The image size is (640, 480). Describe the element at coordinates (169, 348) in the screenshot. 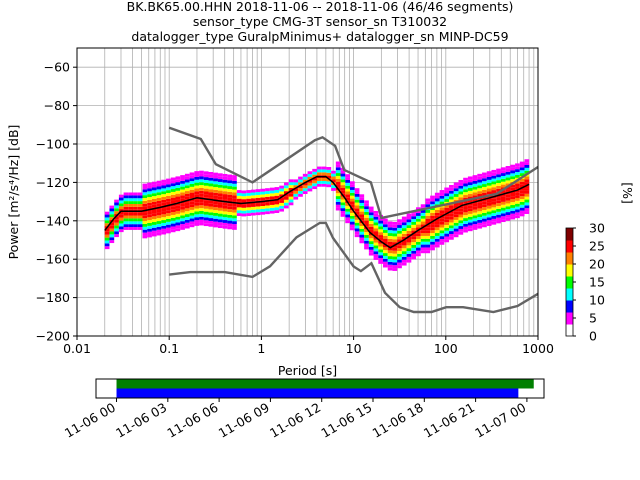

I see `x-tick-label: 0.1` at that location.